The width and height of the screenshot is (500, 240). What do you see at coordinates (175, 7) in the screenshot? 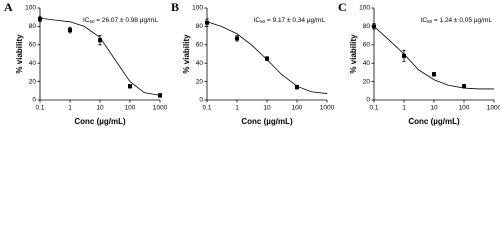
I see `panel-label: B` at bounding box center [175, 7].